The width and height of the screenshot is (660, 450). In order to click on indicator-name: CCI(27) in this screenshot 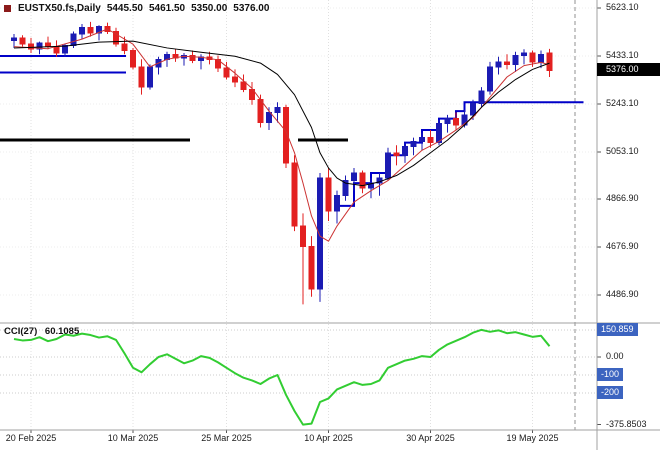, I will do `click(21, 331)`.